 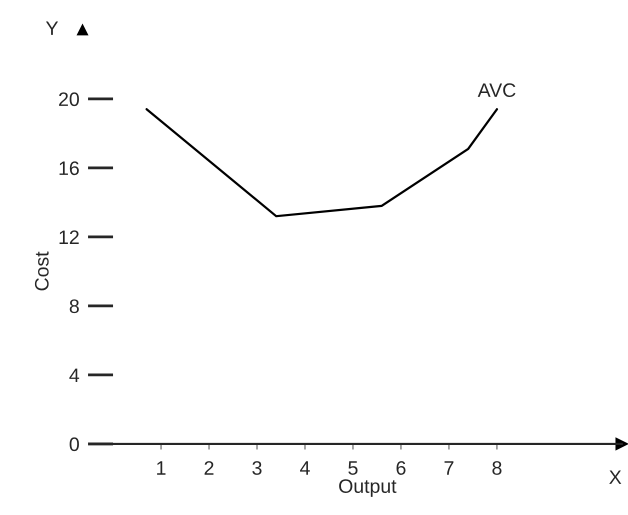 I want to click on x-tick-label: 8, so click(x=497, y=468).